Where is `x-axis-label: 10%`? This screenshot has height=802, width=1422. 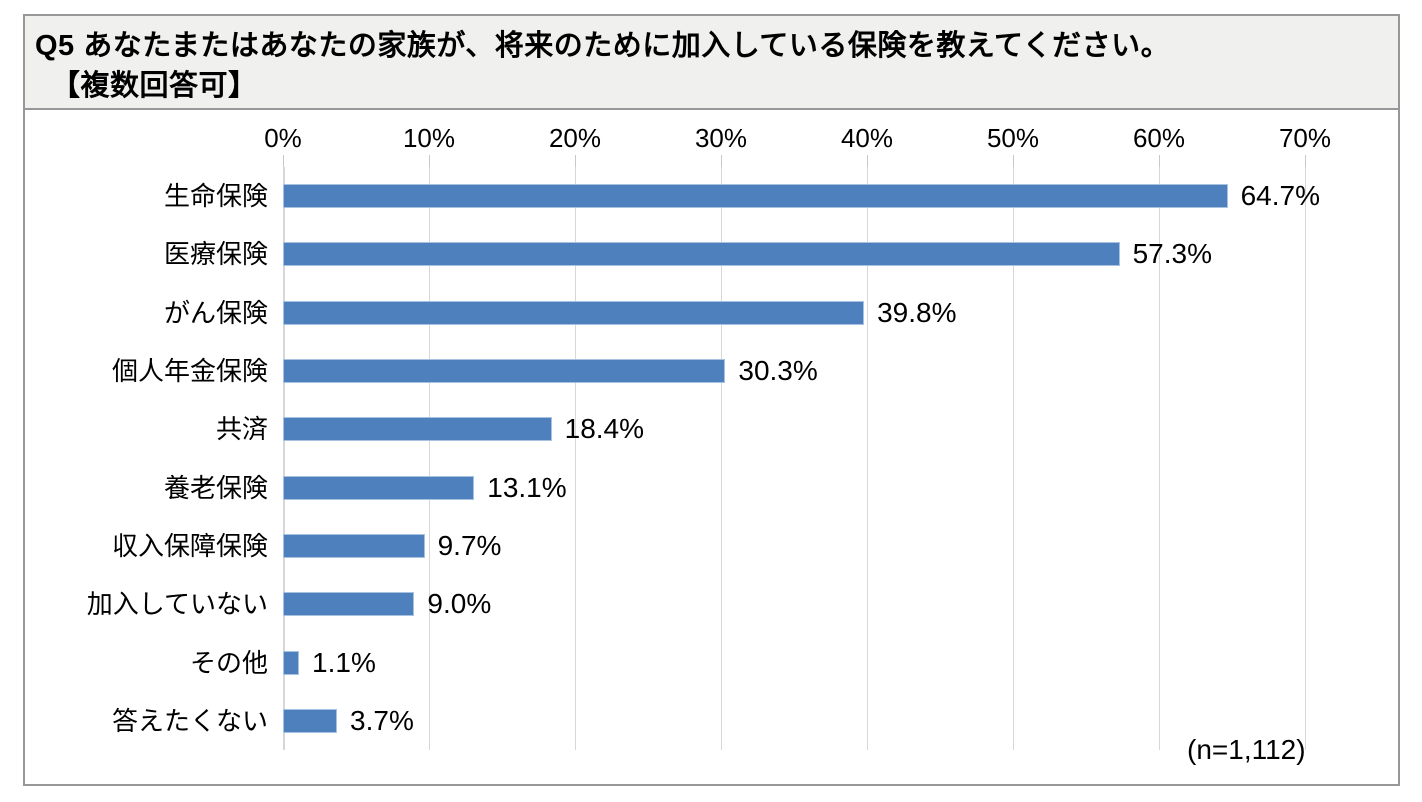 x-axis-label: 10% is located at coordinates (429, 138).